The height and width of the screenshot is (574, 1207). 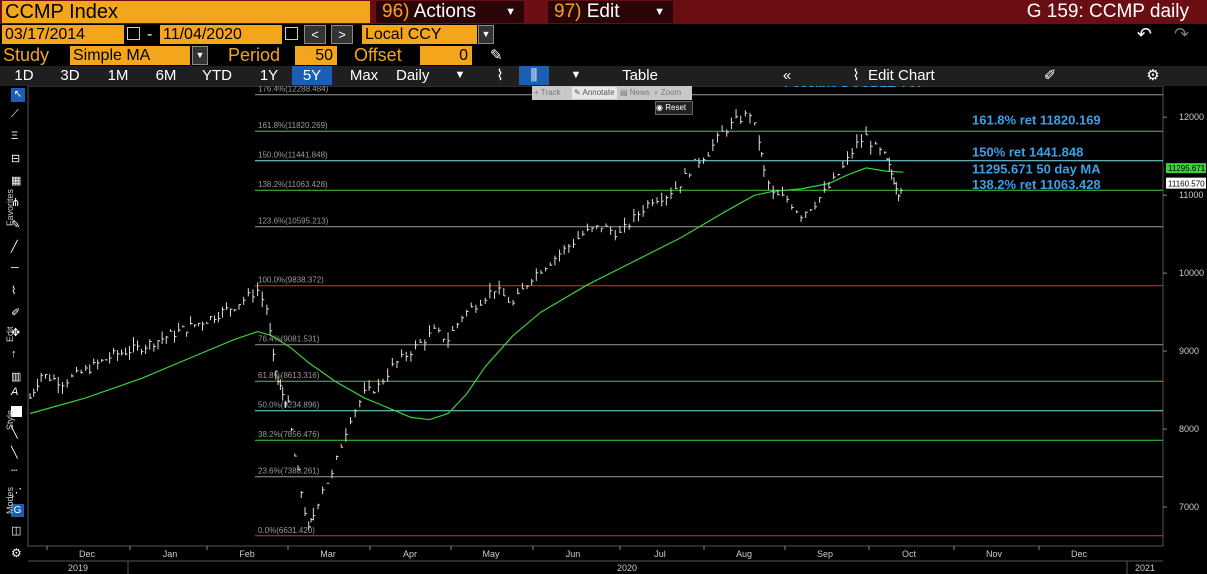 What do you see at coordinates (1050, 75) in the screenshot?
I see `brush-icon: ✐` at bounding box center [1050, 75].